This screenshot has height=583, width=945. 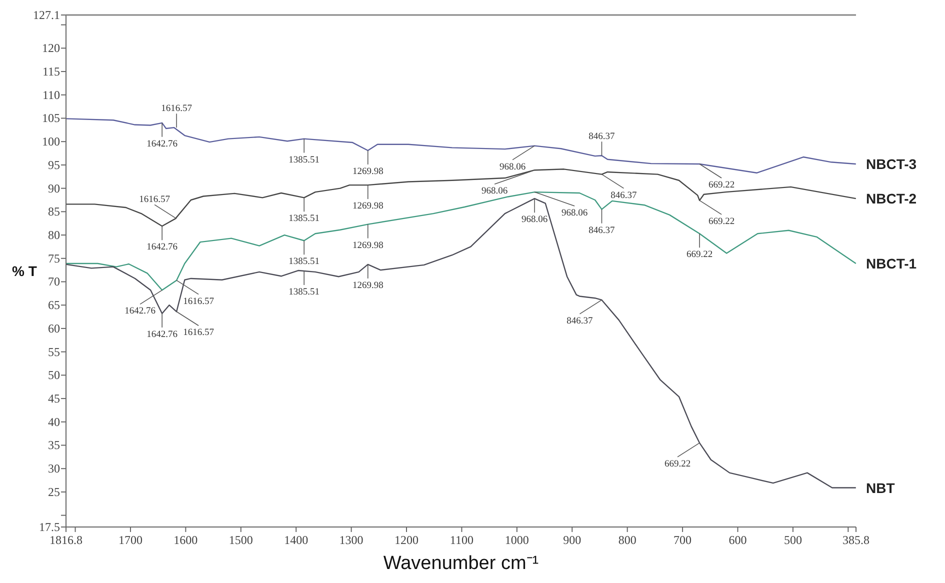 What do you see at coordinates (51, 118) in the screenshot?
I see `y-tick-label: 105` at bounding box center [51, 118].